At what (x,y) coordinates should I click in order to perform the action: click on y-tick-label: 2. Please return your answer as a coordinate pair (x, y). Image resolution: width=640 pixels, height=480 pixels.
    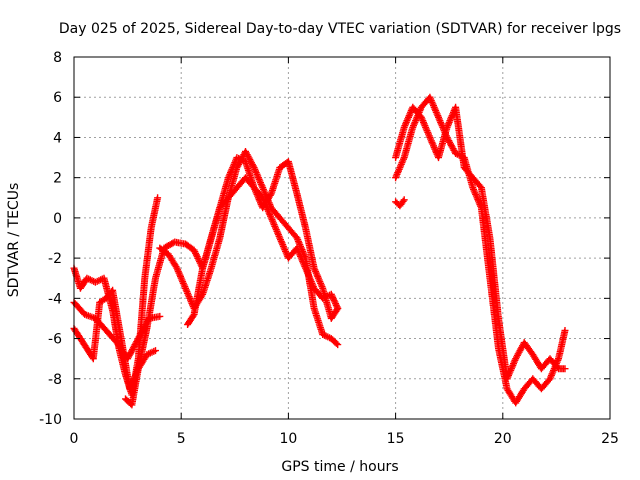
    Looking at the image, I should click on (57, 179).